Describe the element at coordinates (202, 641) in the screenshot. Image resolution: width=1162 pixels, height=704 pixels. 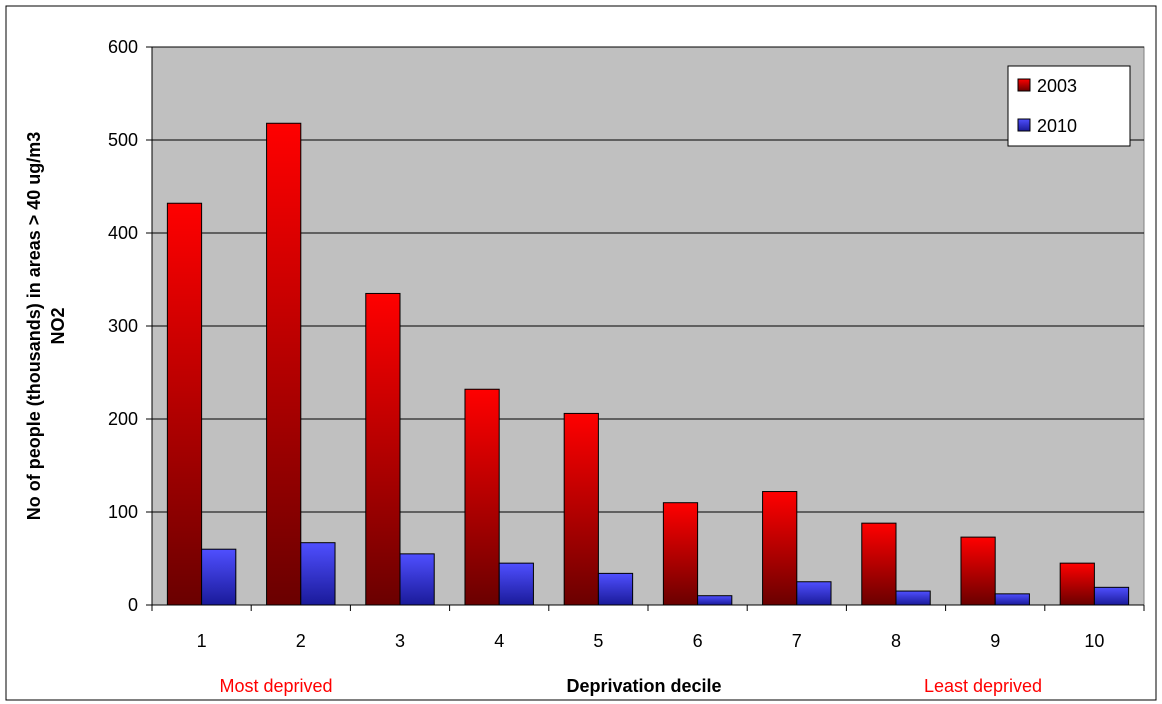
I see `x-tick-label: 1` at that location.